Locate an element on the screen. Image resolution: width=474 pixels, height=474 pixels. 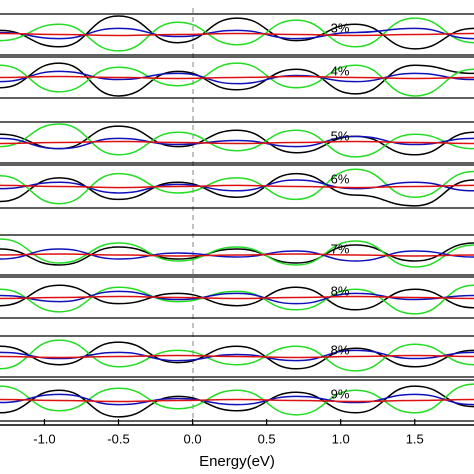
x-tick-label: 1.5 is located at coordinates (415, 438).